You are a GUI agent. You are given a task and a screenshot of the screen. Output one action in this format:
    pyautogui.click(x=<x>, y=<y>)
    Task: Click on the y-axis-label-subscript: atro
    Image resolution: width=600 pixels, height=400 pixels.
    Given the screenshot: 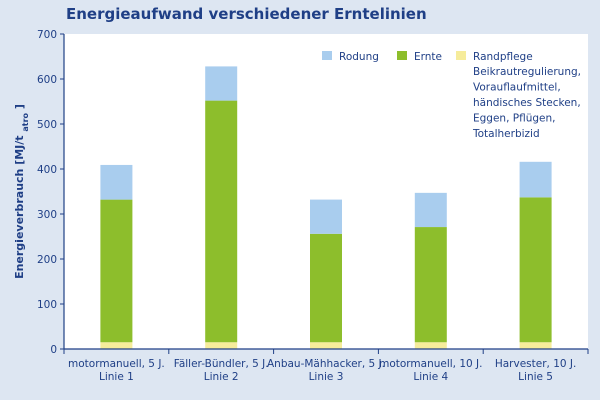 What is the action you would take?
    pyautogui.click(x=25, y=121)
    